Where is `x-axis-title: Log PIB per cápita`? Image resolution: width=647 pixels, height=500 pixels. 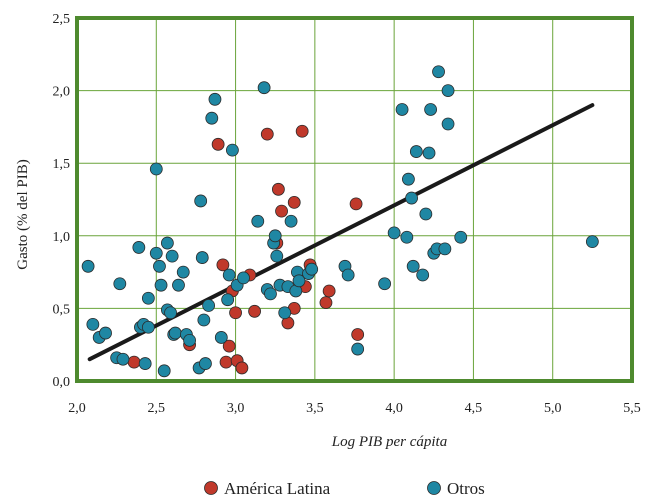 x-axis-title: Log PIB per cápita is located at coordinates (389, 442).